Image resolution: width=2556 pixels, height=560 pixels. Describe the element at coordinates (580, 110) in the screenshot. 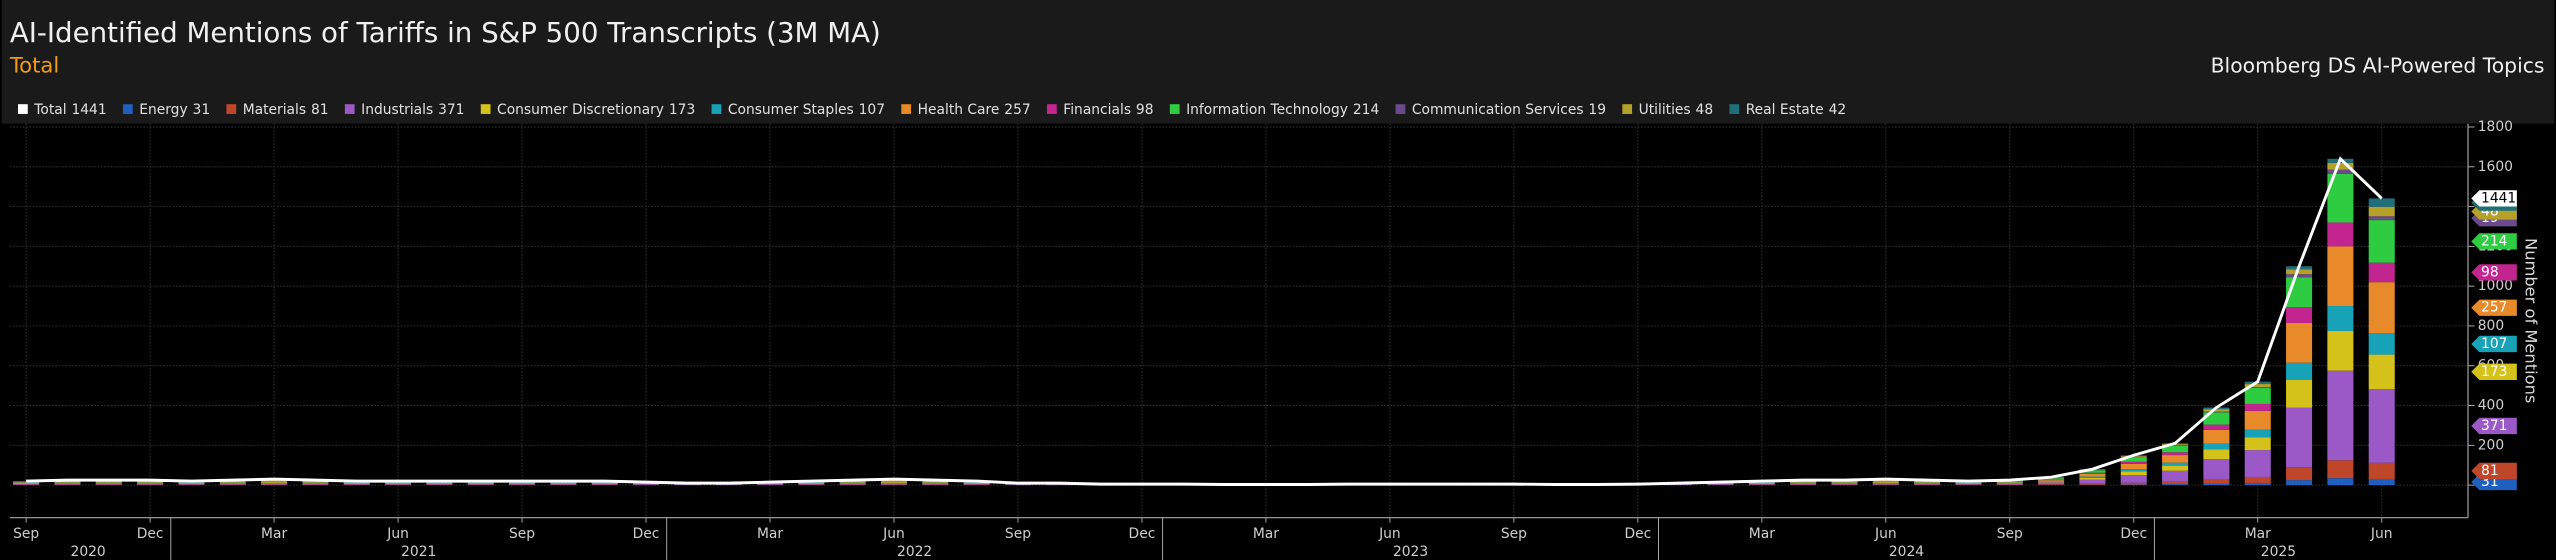

I see `legend-label: Consumer Discretionary` at that location.